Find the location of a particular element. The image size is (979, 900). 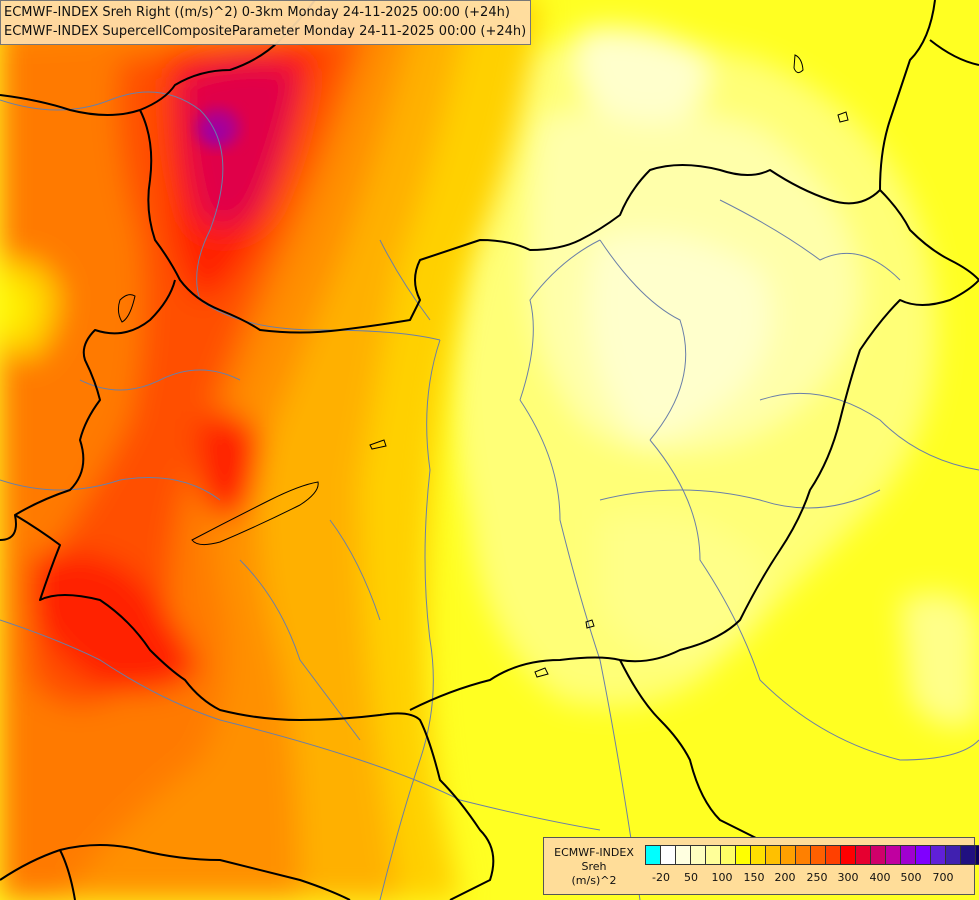

legend-colorbar is located at coordinates (812, 855).